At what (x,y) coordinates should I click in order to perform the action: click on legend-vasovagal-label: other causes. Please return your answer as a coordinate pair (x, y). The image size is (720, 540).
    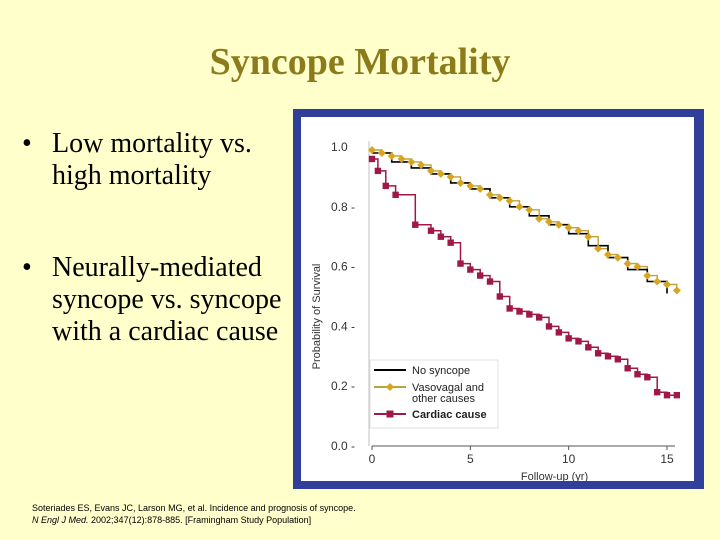
    Looking at the image, I should click on (443, 399).